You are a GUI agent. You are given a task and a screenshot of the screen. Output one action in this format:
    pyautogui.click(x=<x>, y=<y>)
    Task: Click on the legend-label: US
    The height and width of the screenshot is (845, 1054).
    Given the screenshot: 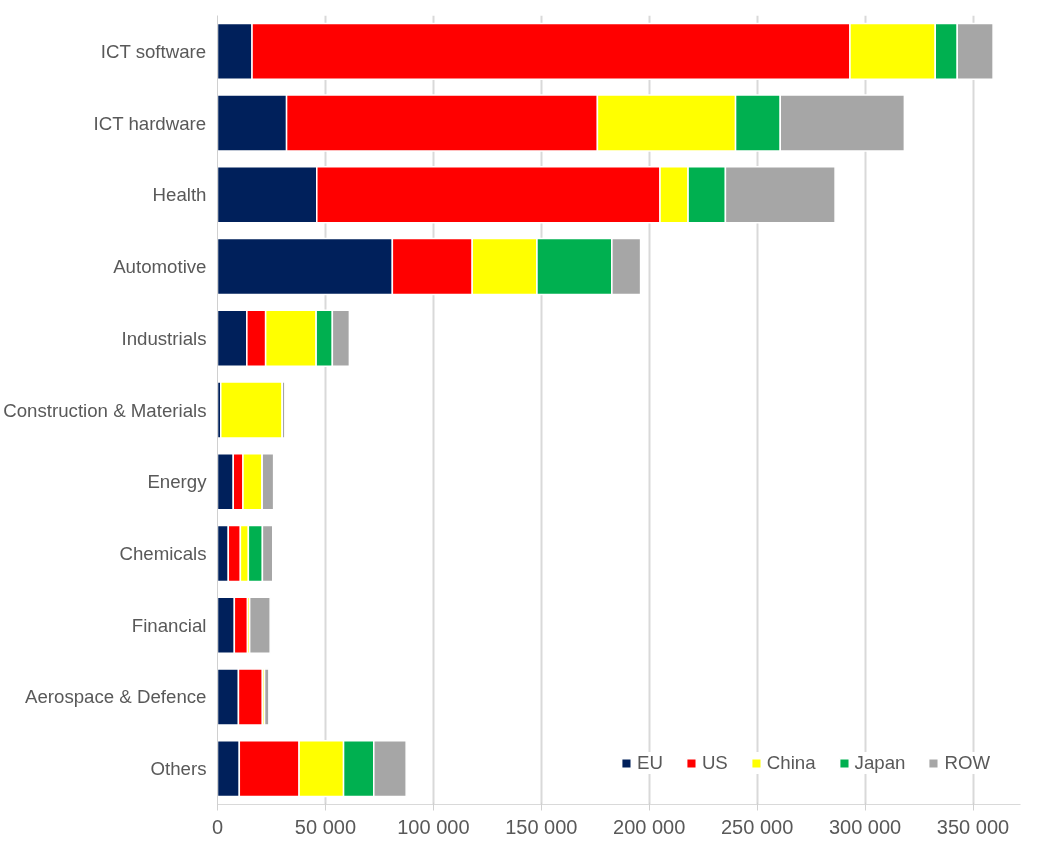 What is the action you would take?
    pyautogui.click(x=714, y=763)
    